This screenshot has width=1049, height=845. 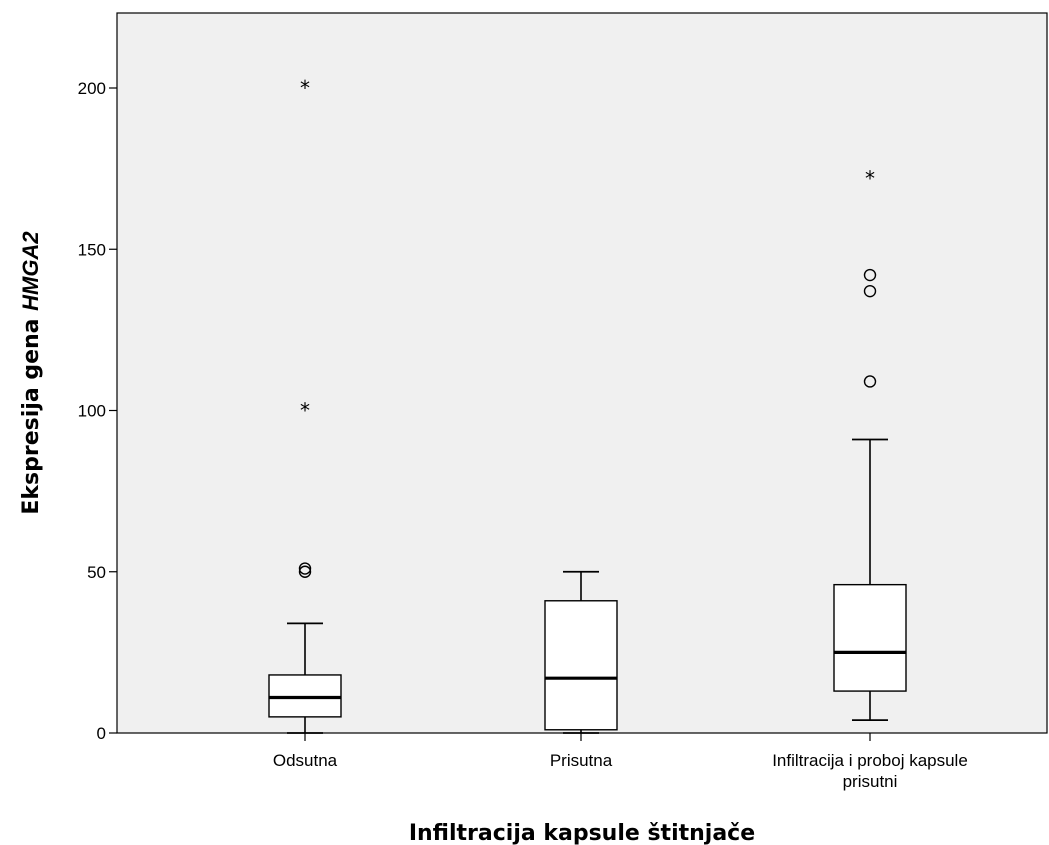 I want to click on y-axis-title-prefix: Ekspresija gena, so click(x=31, y=413).